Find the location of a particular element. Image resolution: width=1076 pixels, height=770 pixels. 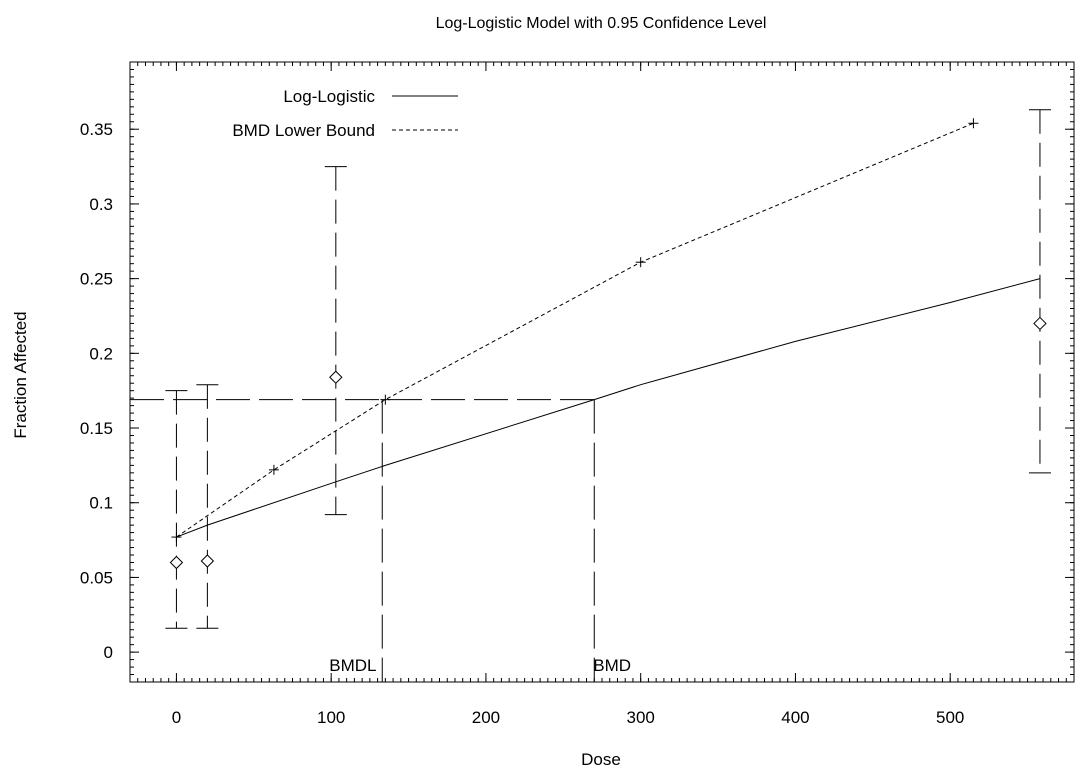

x-tick-label: 200 is located at coordinates (486, 717).